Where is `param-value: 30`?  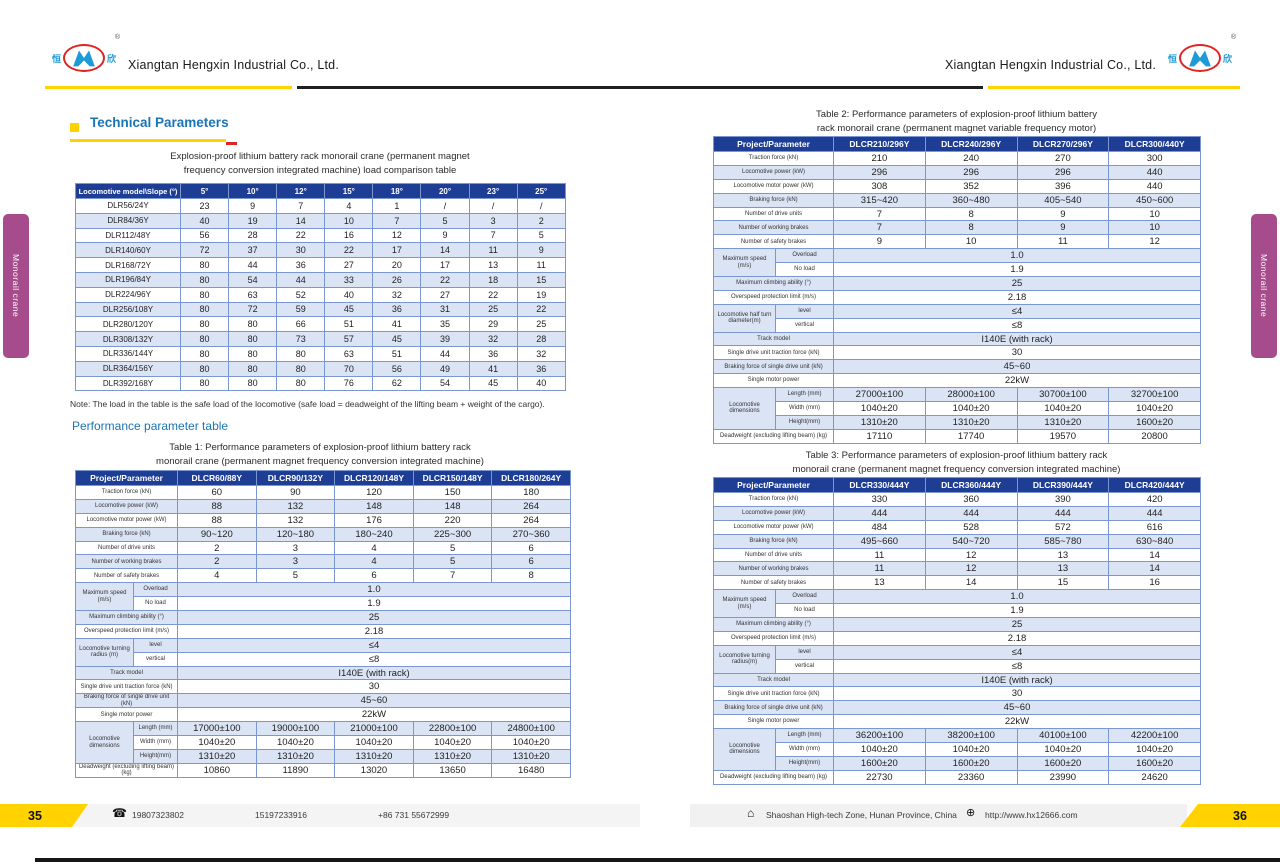
param-value: 30 is located at coordinates (1017, 694).